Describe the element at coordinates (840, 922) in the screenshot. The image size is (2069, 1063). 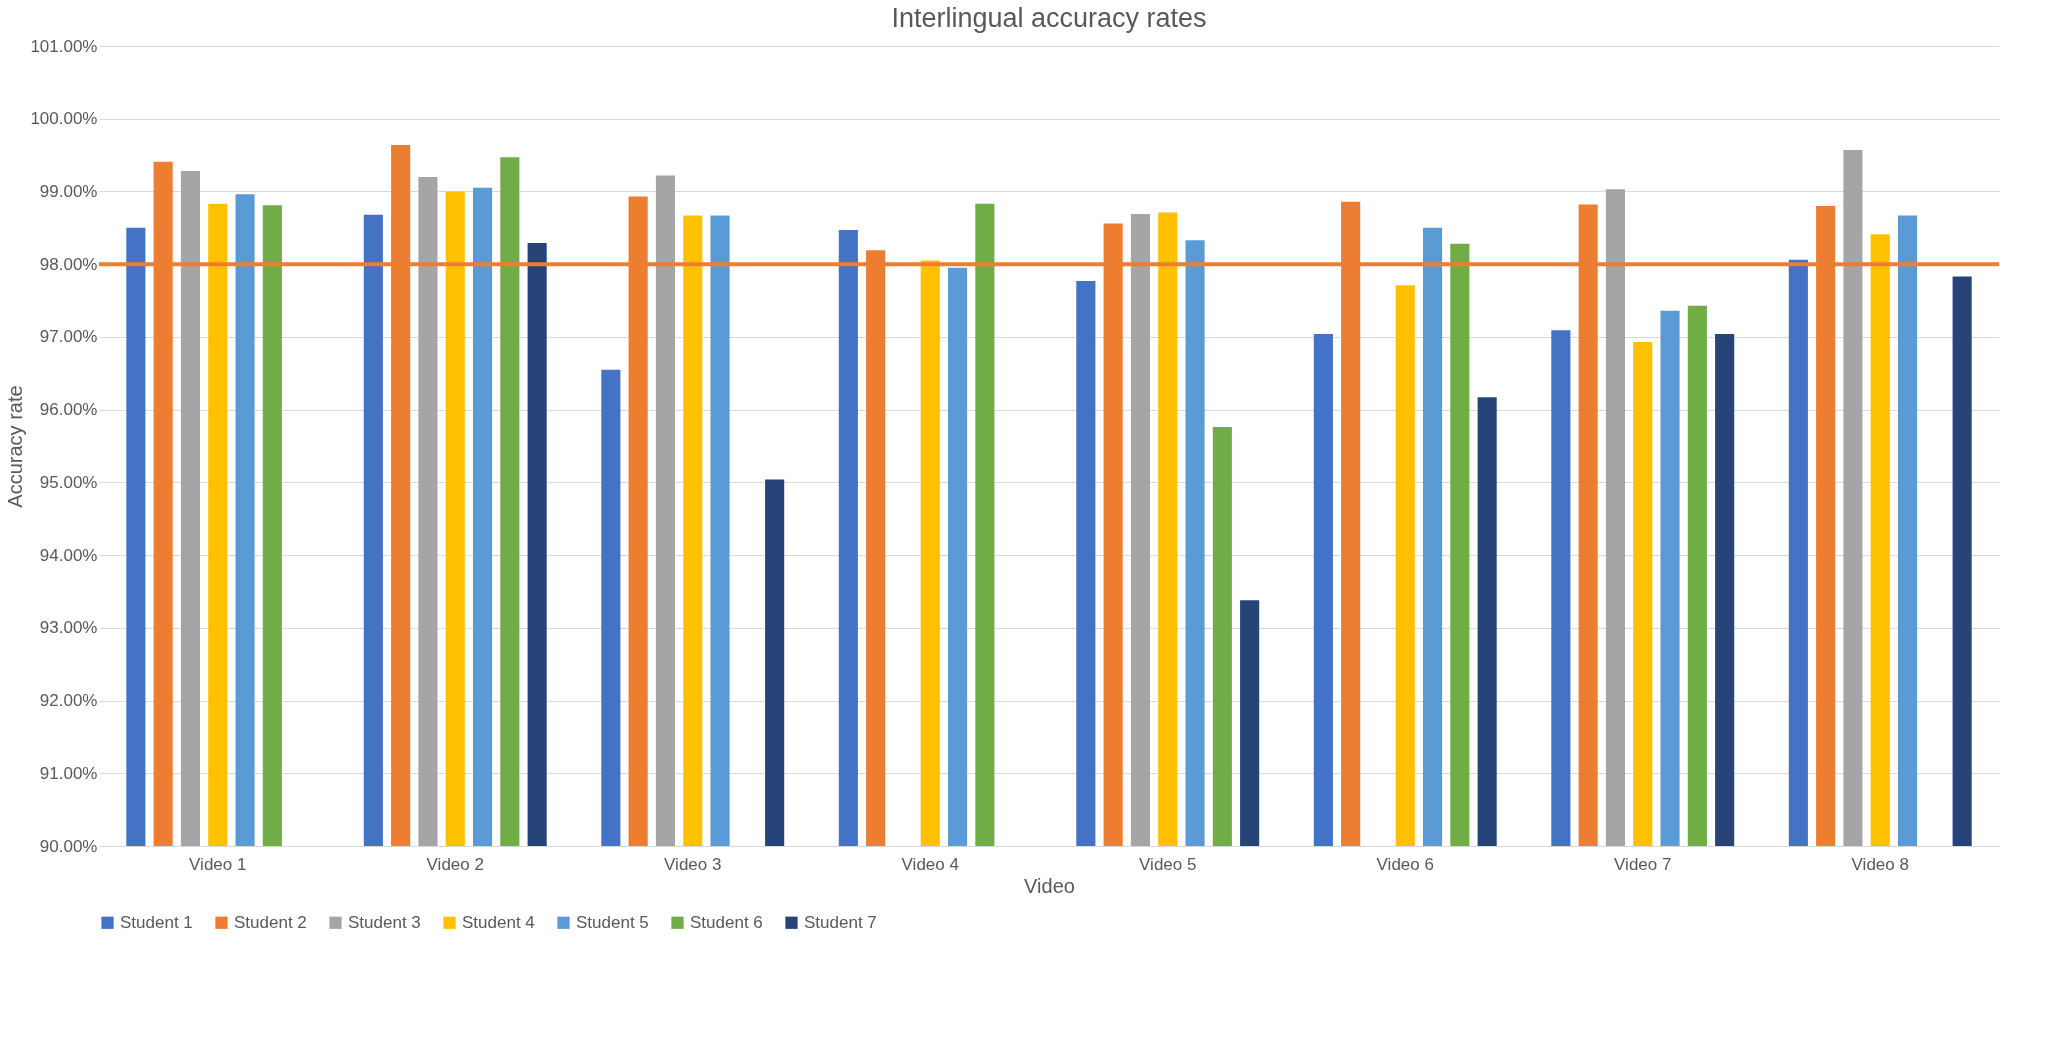
I see `legend-label: Student 7` at that location.